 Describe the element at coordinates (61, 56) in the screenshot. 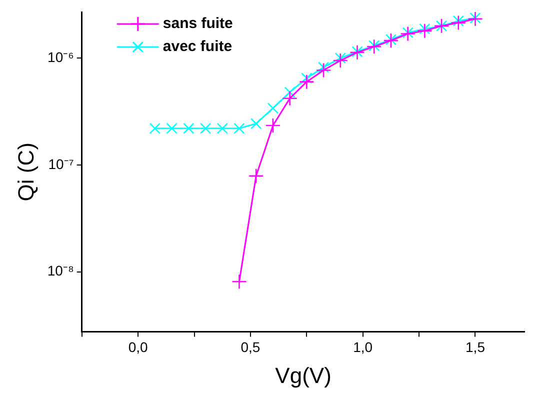

I see `y-tick-label: 10⁻⁶` at that location.